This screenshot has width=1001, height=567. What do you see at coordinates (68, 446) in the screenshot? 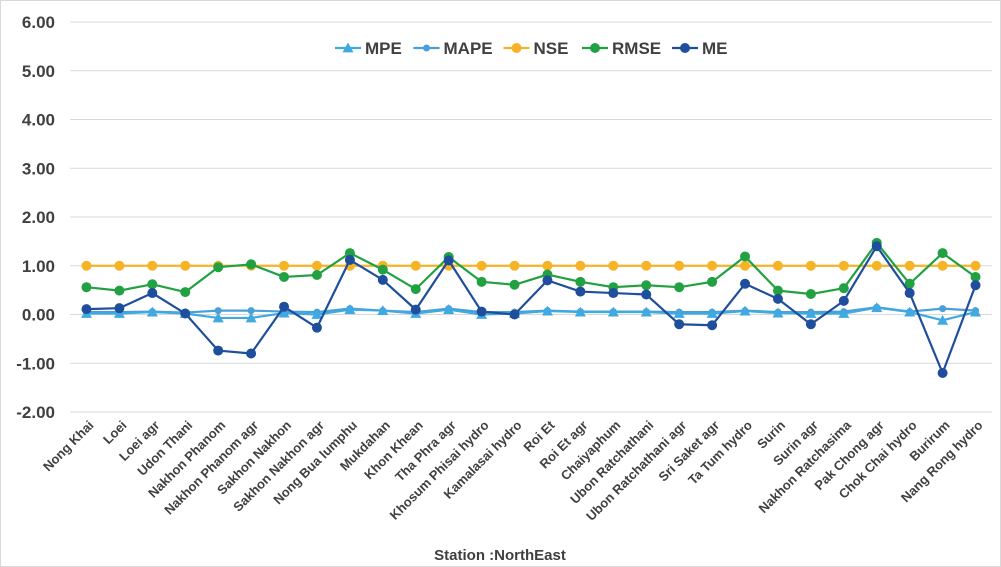
I see `x-tick-label: Nong Khai` at bounding box center [68, 446].